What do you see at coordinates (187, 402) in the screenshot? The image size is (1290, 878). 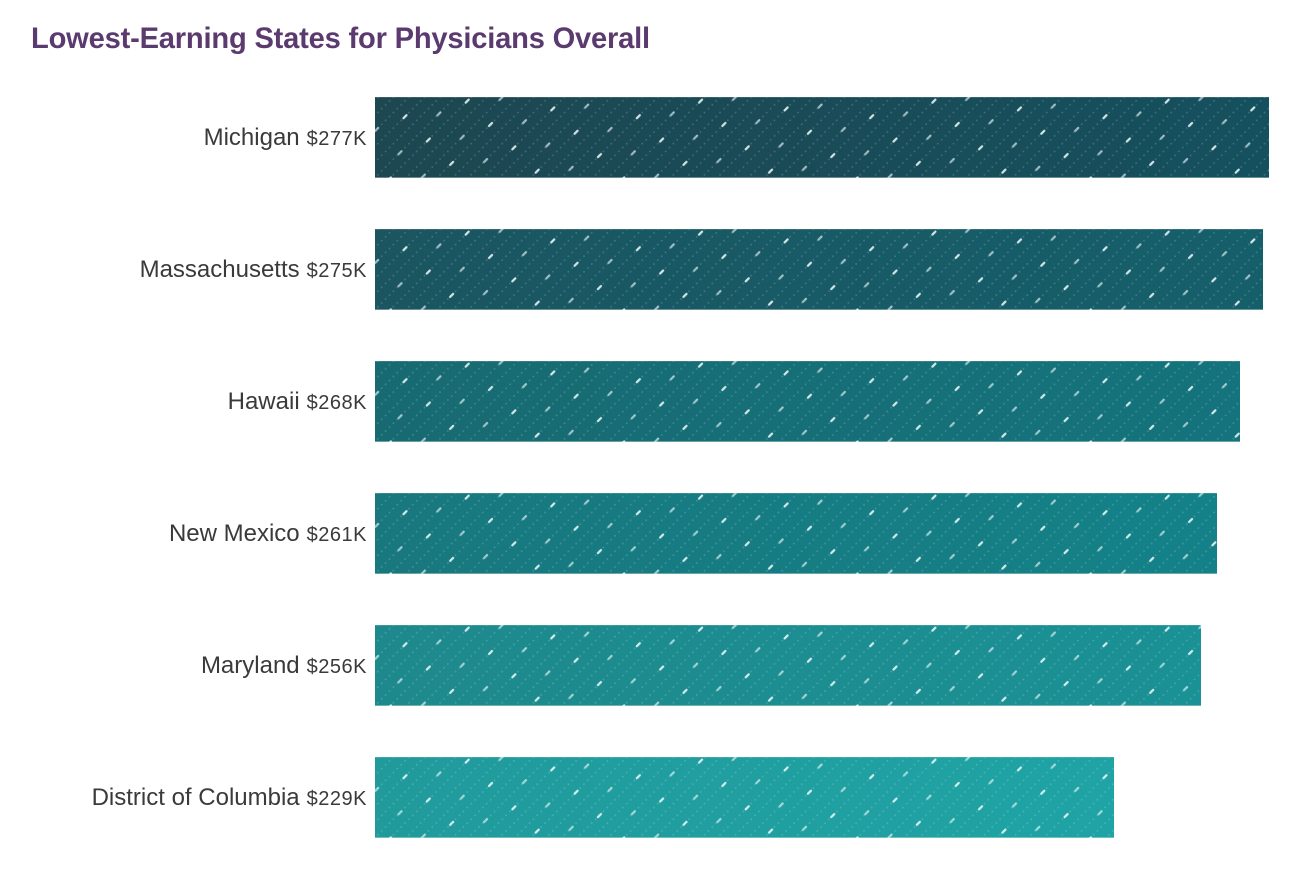 I see `bar-label: Hawaii $268K` at bounding box center [187, 402].